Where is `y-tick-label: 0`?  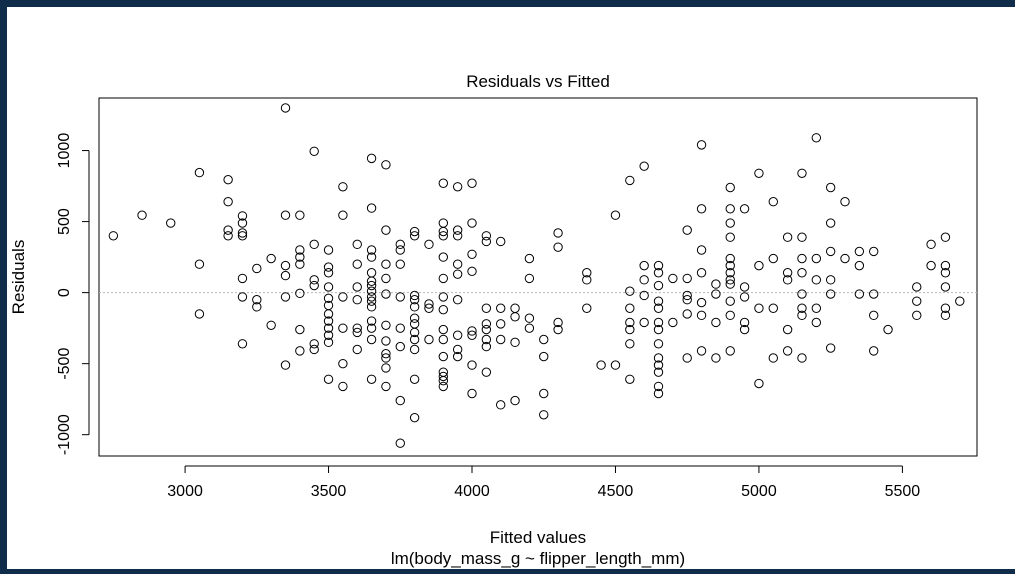 y-tick-label: 0 is located at coordinates (64, 292).